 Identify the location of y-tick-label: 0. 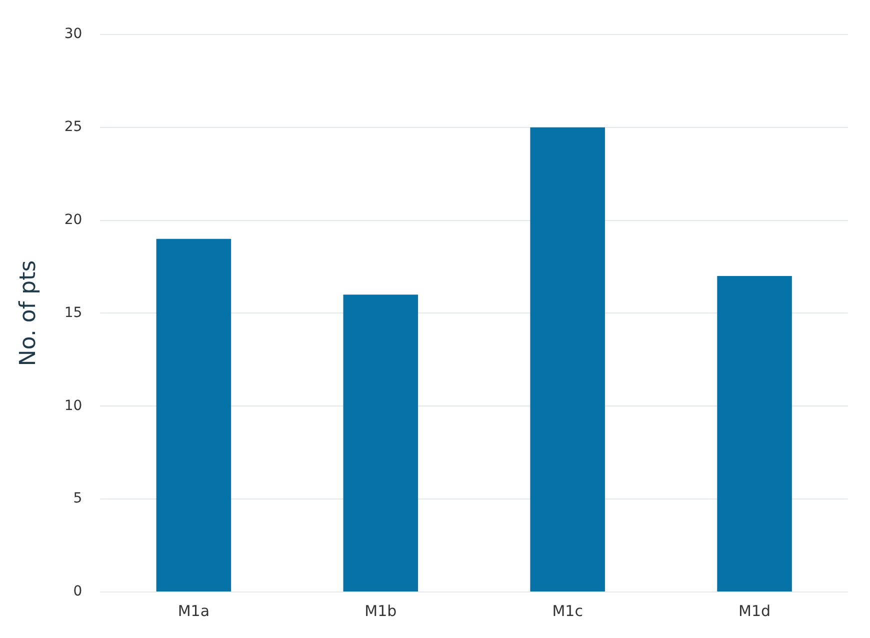
(77, 592).